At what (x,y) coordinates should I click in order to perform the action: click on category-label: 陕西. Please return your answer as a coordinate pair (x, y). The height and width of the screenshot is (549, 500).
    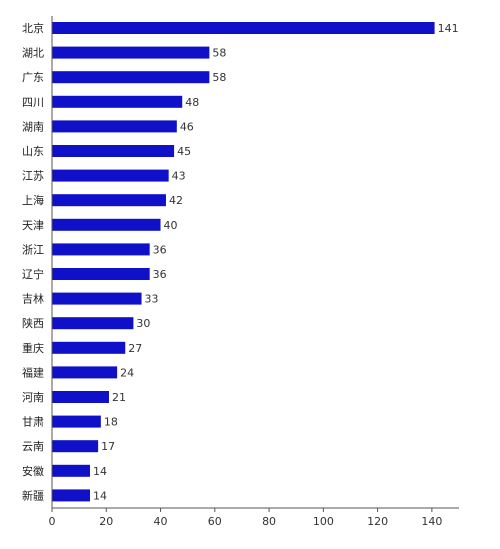
    Looking at the image, I should click on (33, 323).